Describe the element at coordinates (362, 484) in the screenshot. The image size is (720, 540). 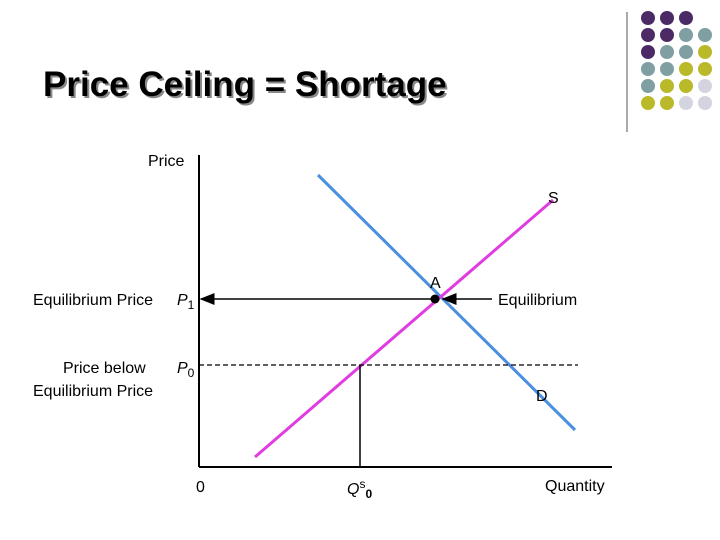
I see `qs-superscript: s` at that location.